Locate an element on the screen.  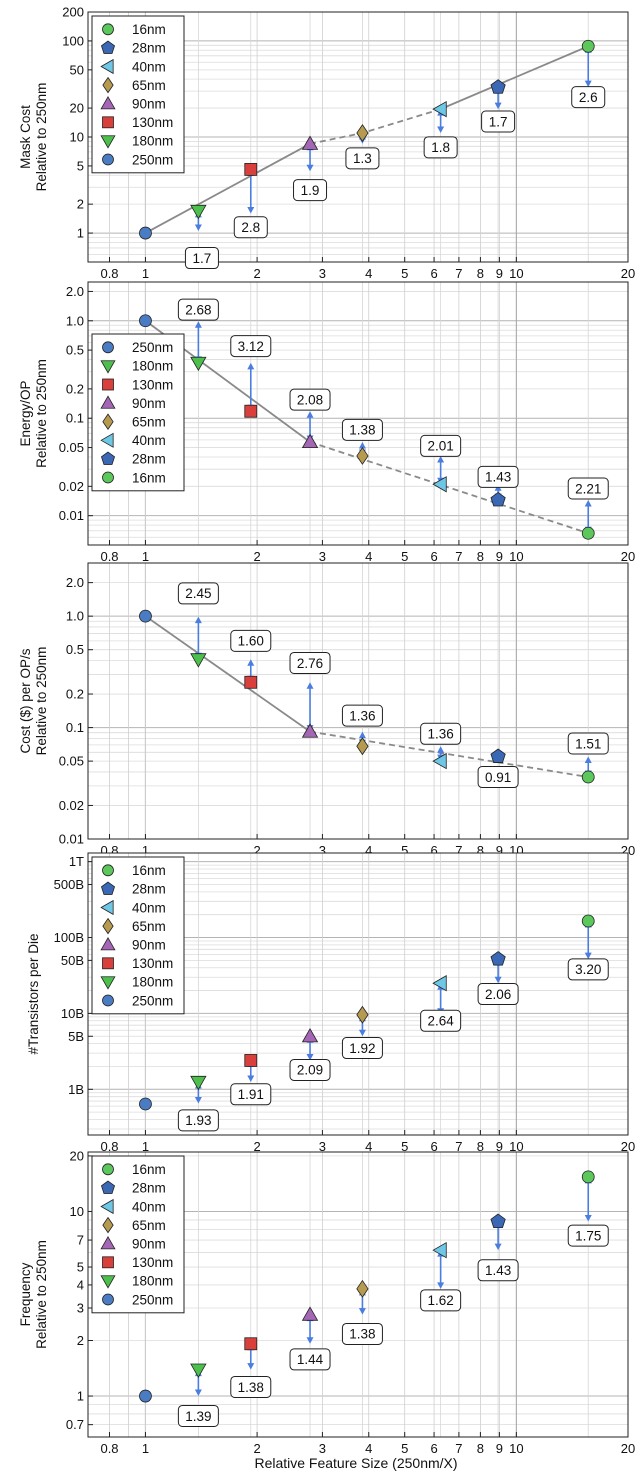
ratio-arrow: 2.76 is located at coordinates (310, 691).